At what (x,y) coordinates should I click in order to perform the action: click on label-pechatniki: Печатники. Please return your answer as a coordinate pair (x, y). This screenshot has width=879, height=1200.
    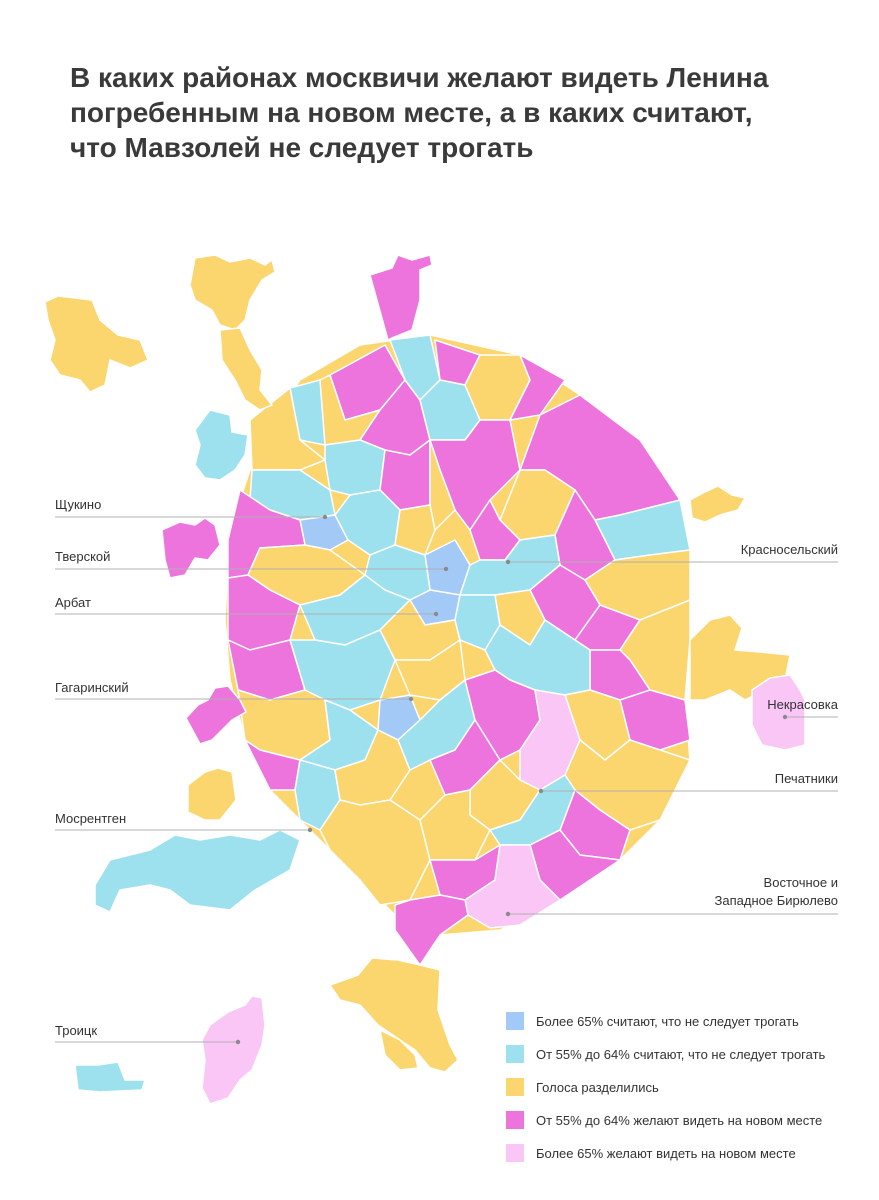
    Looking at the image, I should click on (806, 778).